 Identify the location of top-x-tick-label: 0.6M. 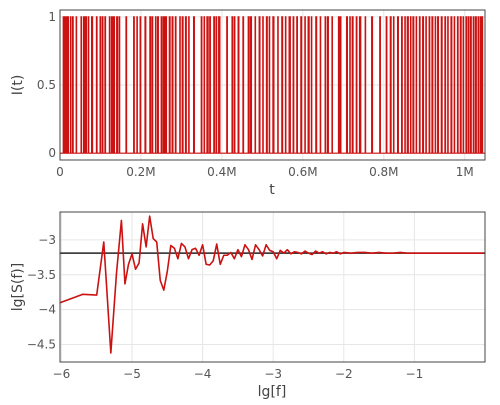
(302, 172).